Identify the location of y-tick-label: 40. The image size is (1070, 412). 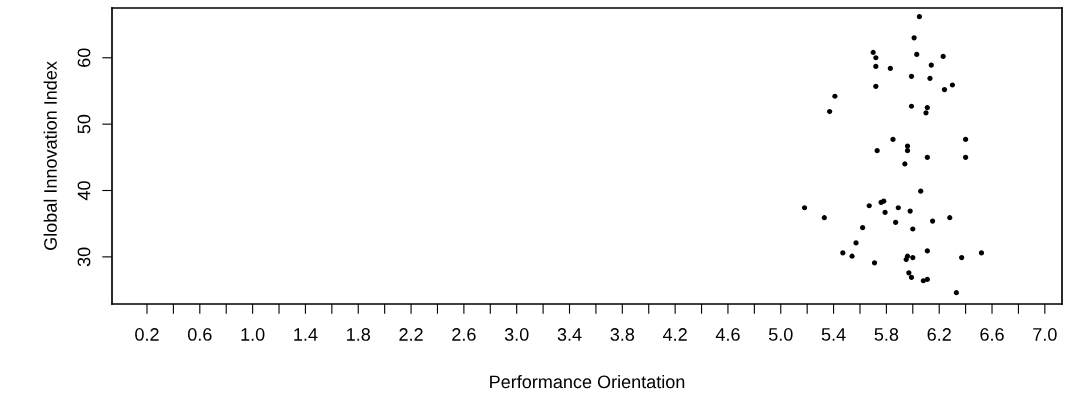
(84, 191).